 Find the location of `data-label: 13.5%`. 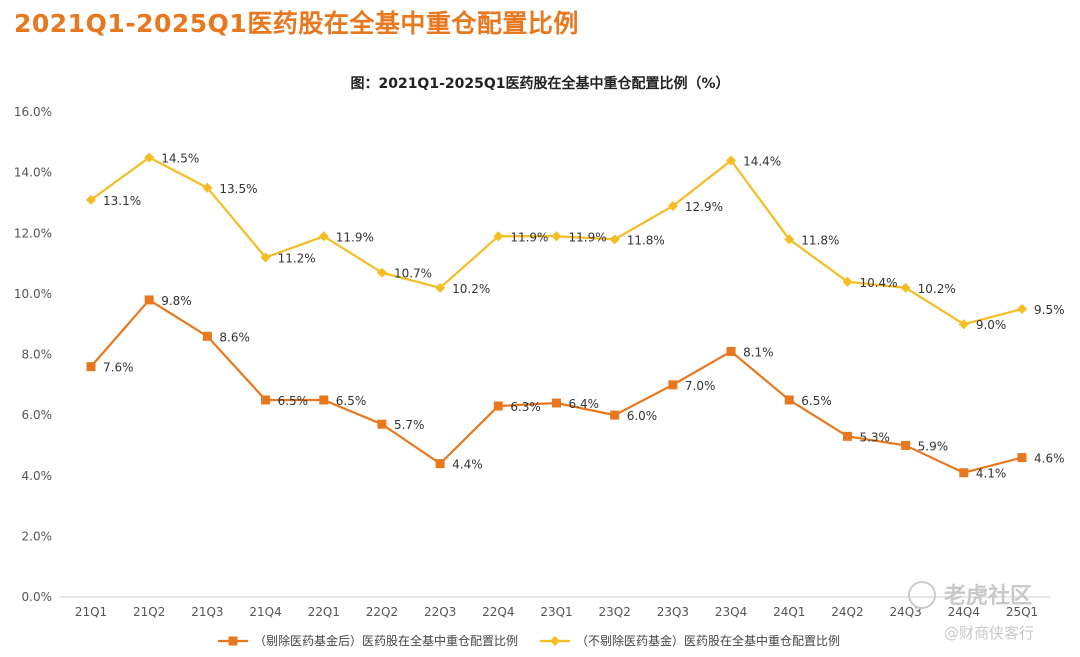

data-label: 13.5% is located at coordinates (238, 189).